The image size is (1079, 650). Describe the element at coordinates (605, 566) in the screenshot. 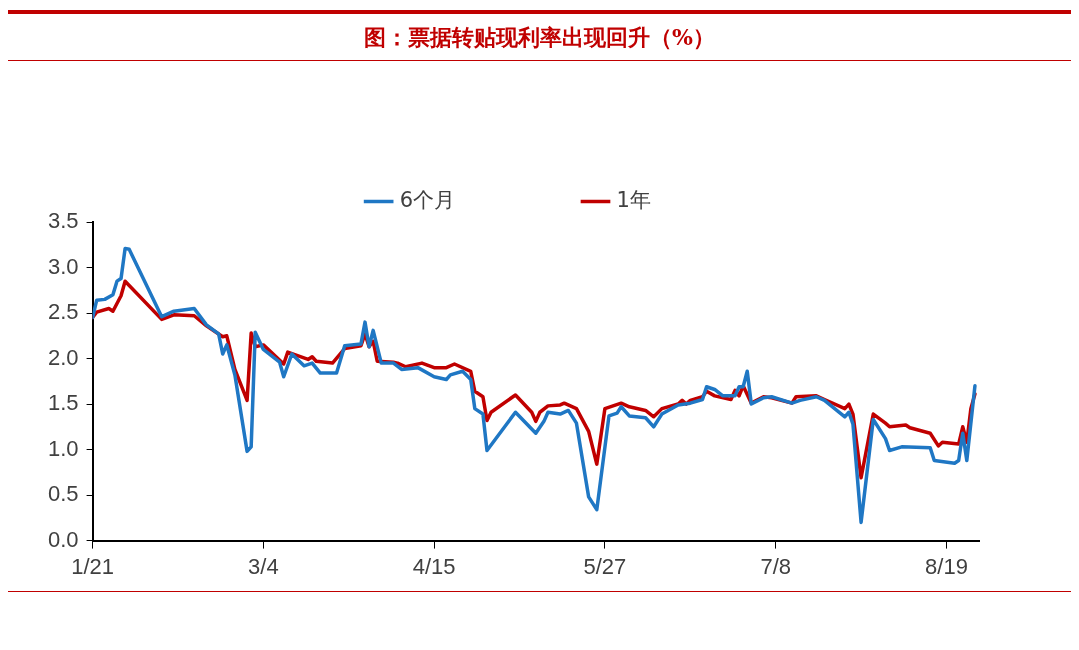

I see `x-tick-label: 5/27` at that location.